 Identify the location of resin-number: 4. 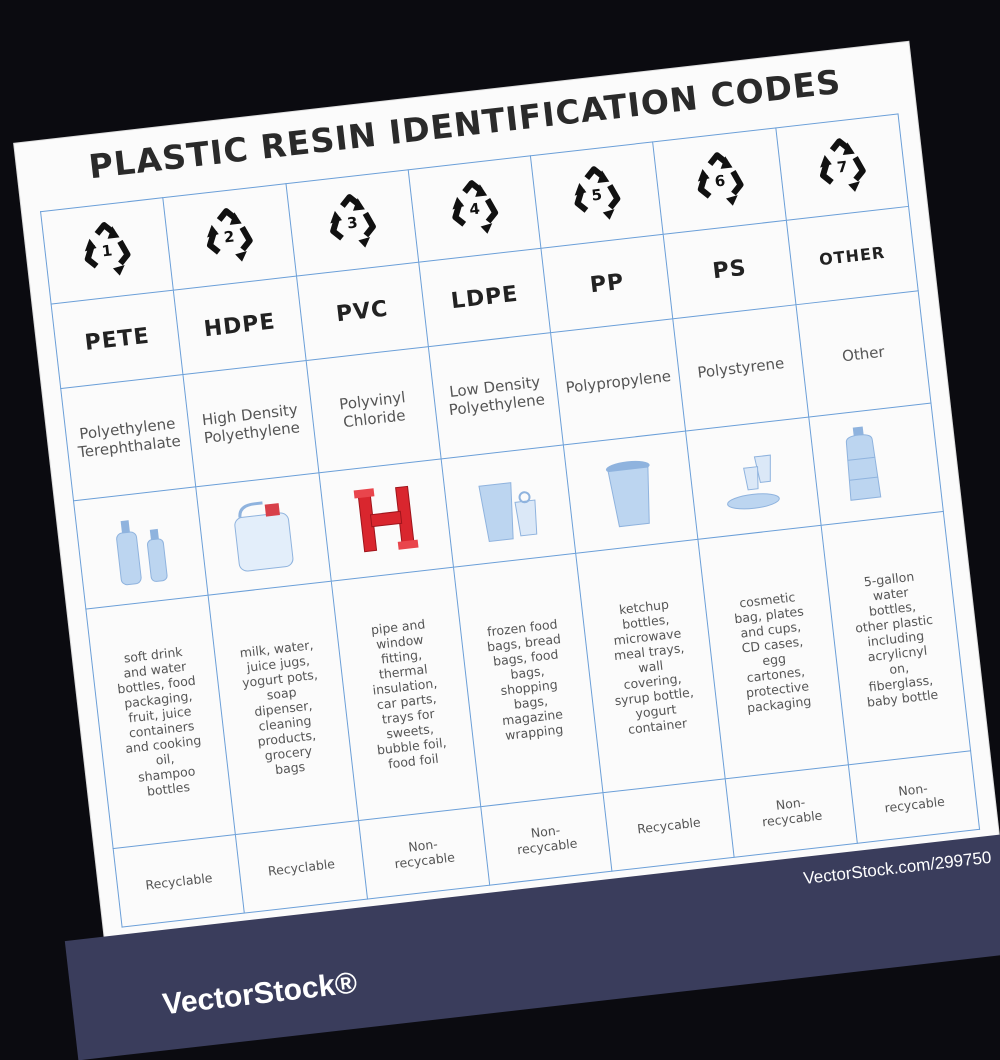
(474, 208).